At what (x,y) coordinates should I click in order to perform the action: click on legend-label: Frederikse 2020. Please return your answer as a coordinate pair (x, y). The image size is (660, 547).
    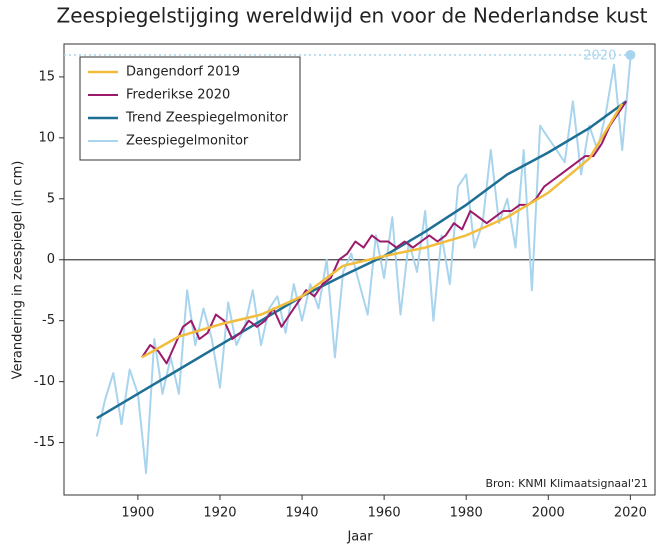
    Looking at the image, I should click on (178, 95).